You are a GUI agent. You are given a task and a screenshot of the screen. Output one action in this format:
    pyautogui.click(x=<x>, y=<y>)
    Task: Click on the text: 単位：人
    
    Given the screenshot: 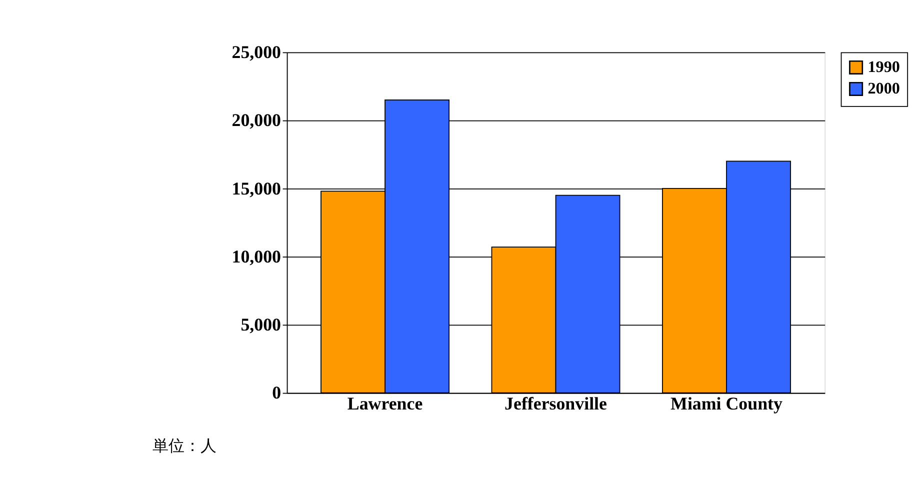 What is the action you would take?
    pyautogui.click(x=184, y=446)
    